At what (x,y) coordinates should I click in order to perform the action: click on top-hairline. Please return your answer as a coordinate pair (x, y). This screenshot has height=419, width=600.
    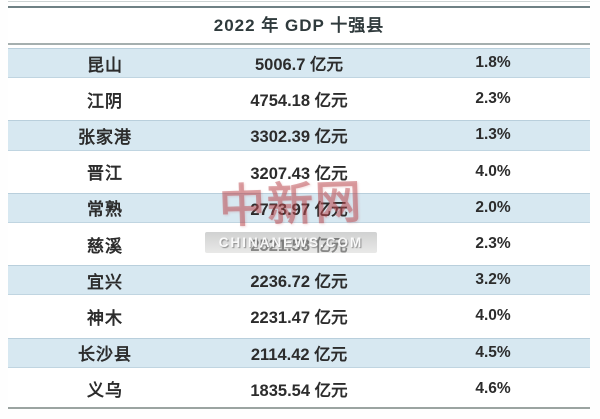
    Looking at the image, I should click on (299, 1).